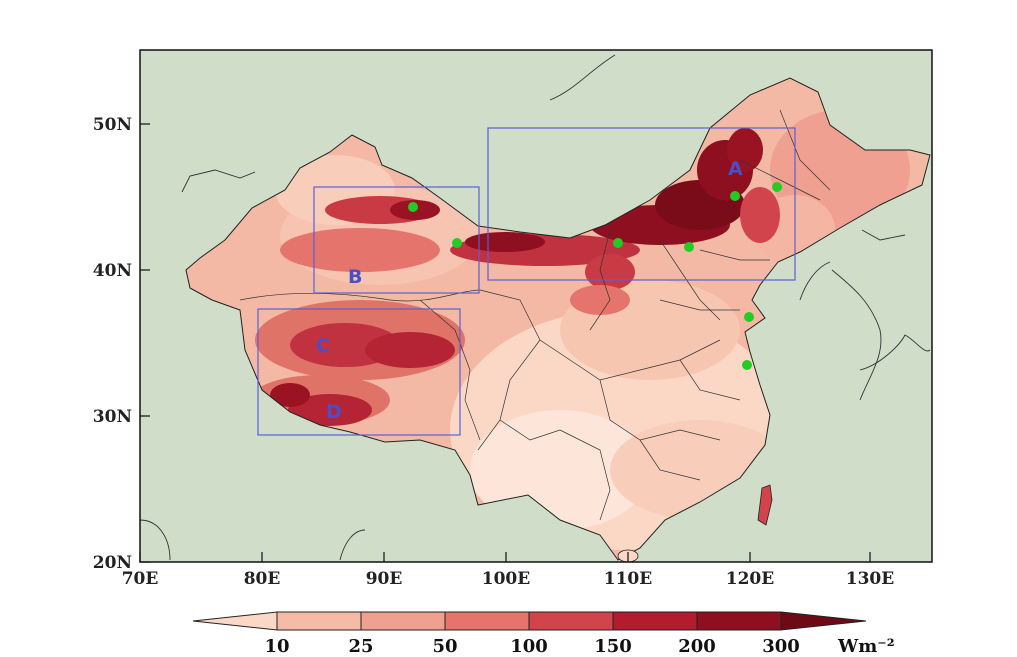  What do you see at coordinates (112, 563) in the screenshot?
I see `y-tick-label: 20N` at bounding box center [112, 563].